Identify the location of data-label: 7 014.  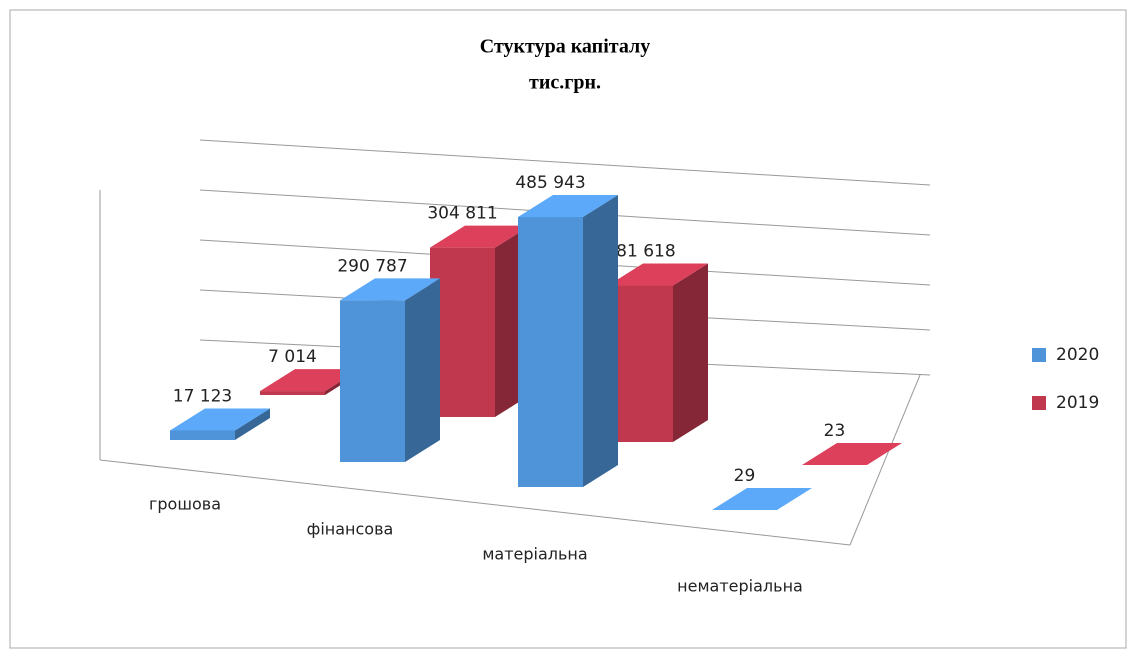
(292, 357).